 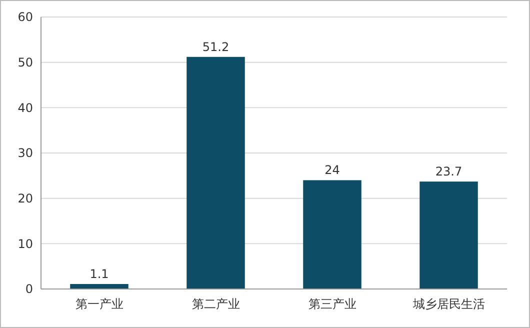 I want to click on x-tick-label: 第二产业, so click(x=216, y=304).